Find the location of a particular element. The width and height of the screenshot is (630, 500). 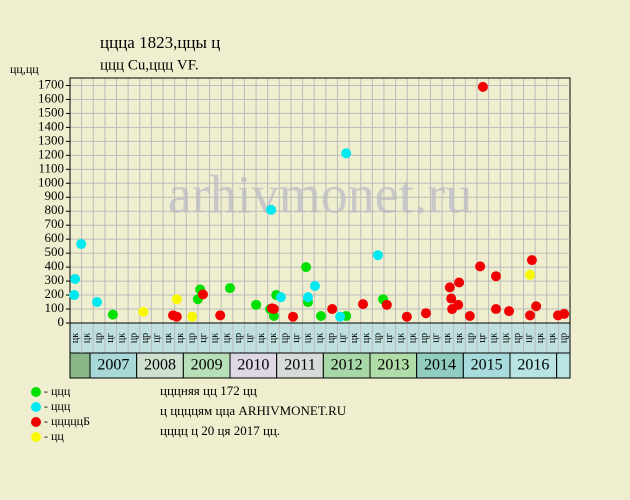

y-tick-label: 1700 is located at coordinates (51, 83).